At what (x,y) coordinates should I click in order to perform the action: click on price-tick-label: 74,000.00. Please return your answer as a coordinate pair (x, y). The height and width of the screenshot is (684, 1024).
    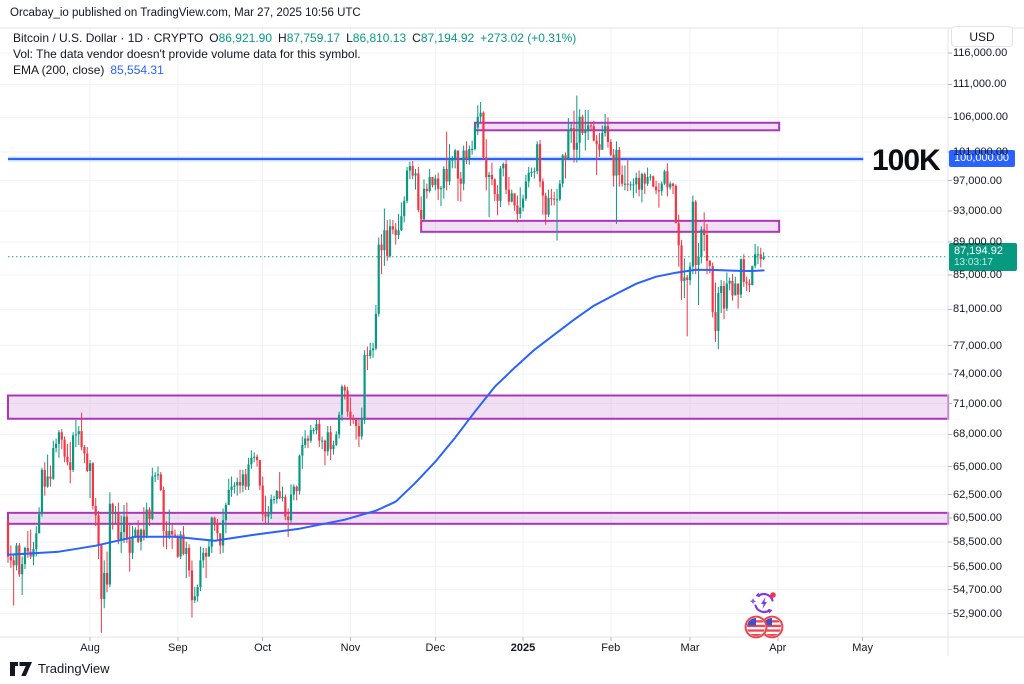
    Looking at the image, I should click on (977, 373).